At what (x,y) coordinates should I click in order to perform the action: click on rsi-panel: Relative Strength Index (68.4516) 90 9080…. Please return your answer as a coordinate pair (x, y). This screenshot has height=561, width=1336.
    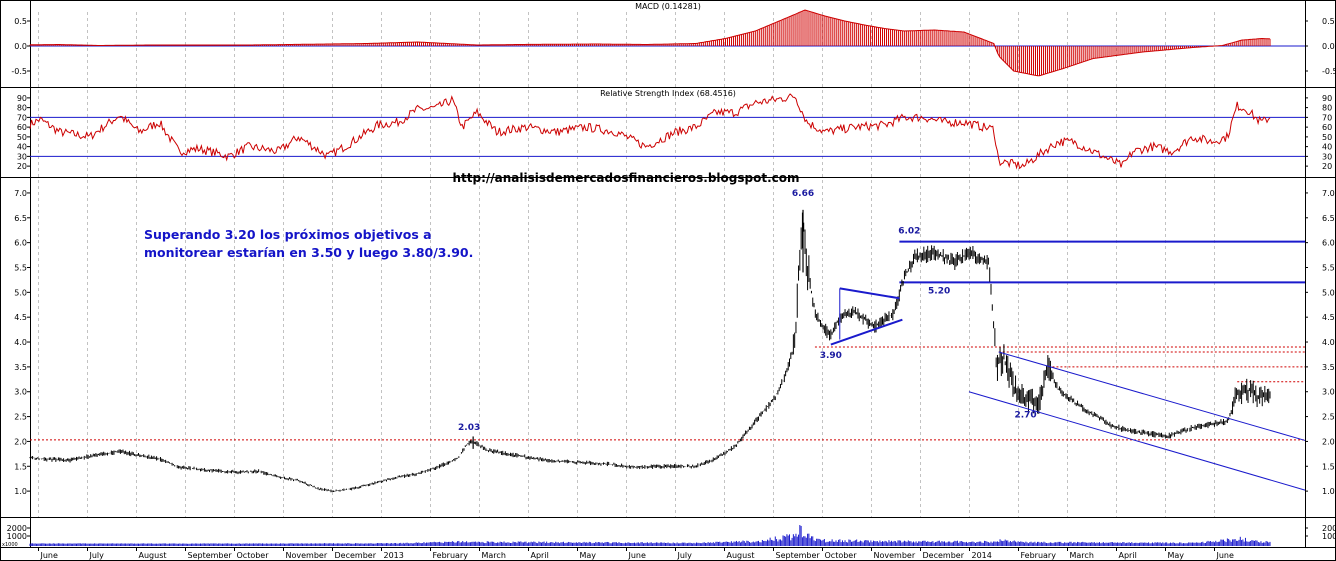
    Looking at the image, I should click on (674, 130).